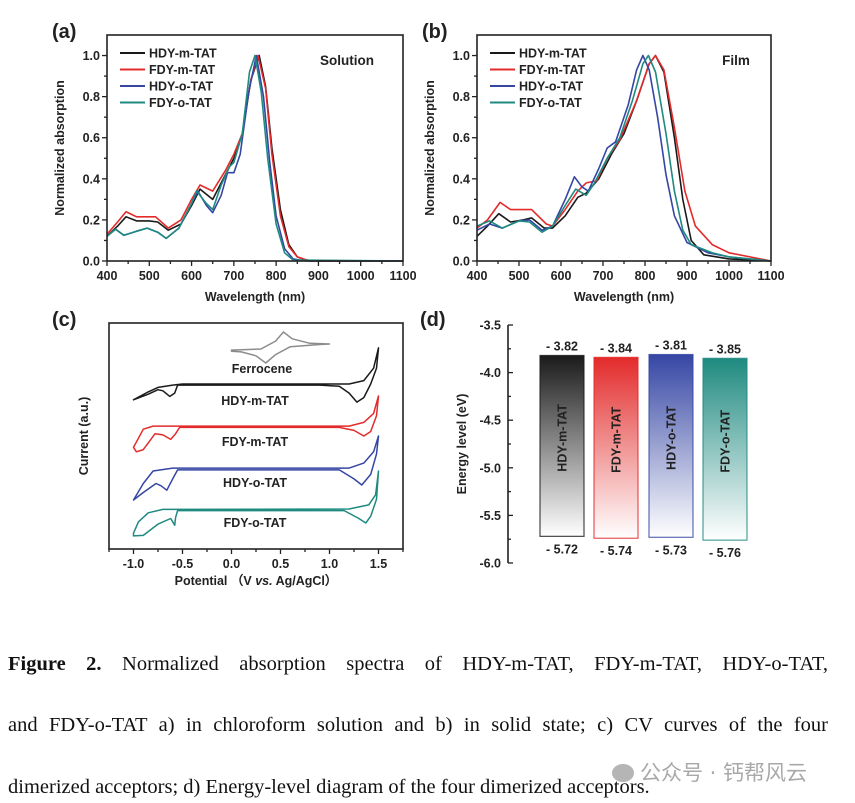 The image size is (855, 803). Describe the element at coordinates (671, 550) in the screenshot. I see `homo-label-hdy-o-tat: - 5.73` at that location.